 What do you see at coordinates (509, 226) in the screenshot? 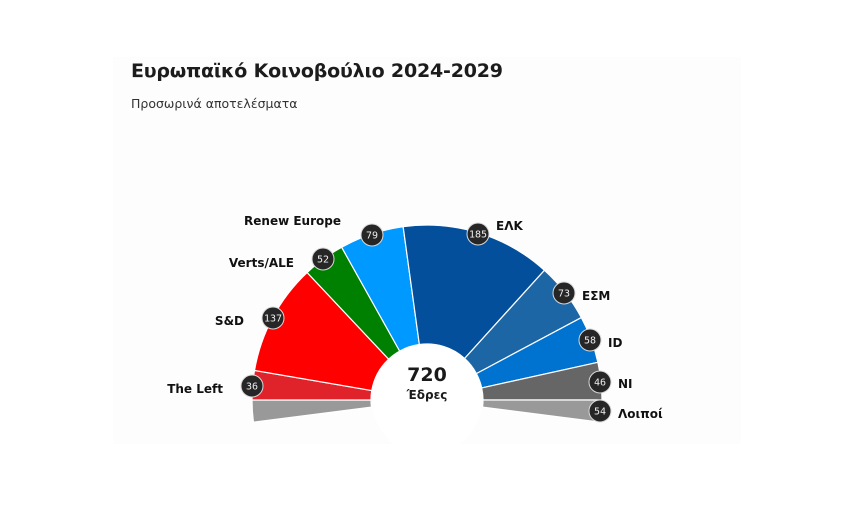
I see `party-label: ΕΛΚ` at bounding box center [509, 226].